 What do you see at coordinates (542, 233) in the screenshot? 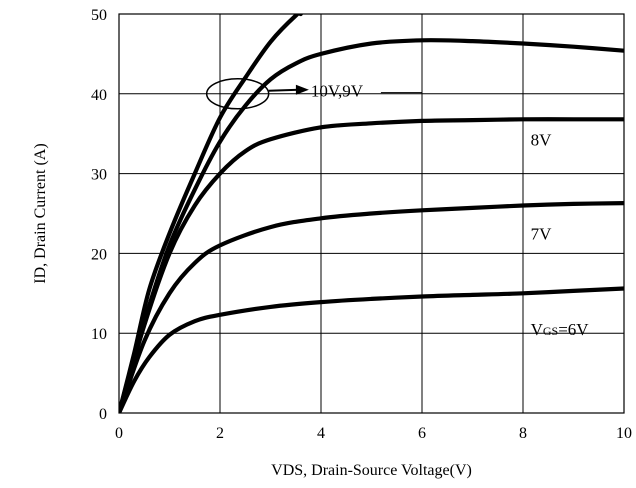
I see `series-label: 7V` at bounding box center [542, 233].